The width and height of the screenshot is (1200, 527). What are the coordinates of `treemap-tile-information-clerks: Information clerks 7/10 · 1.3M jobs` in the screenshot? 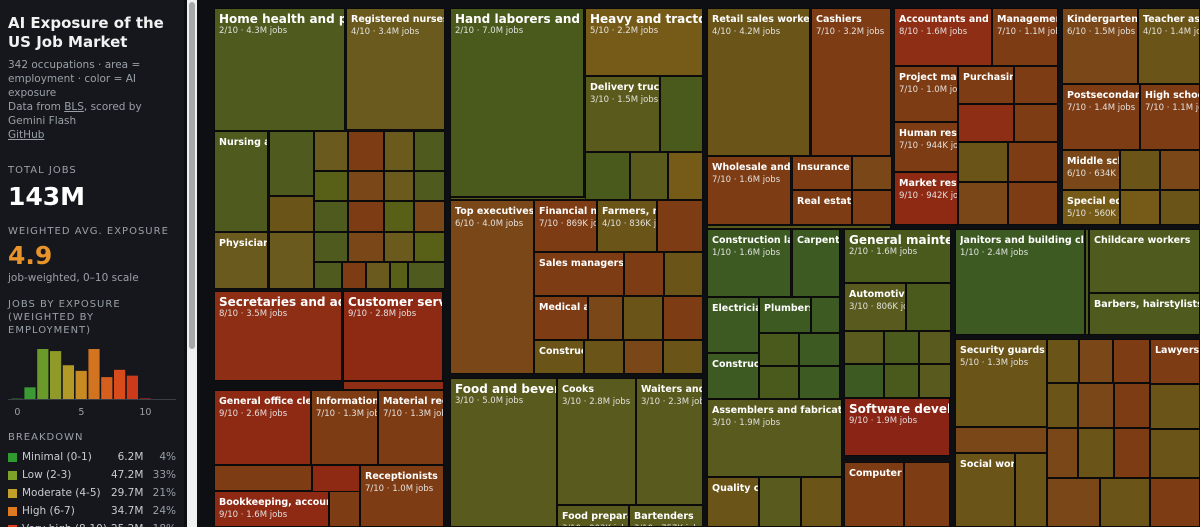 It's located at (344, 427).